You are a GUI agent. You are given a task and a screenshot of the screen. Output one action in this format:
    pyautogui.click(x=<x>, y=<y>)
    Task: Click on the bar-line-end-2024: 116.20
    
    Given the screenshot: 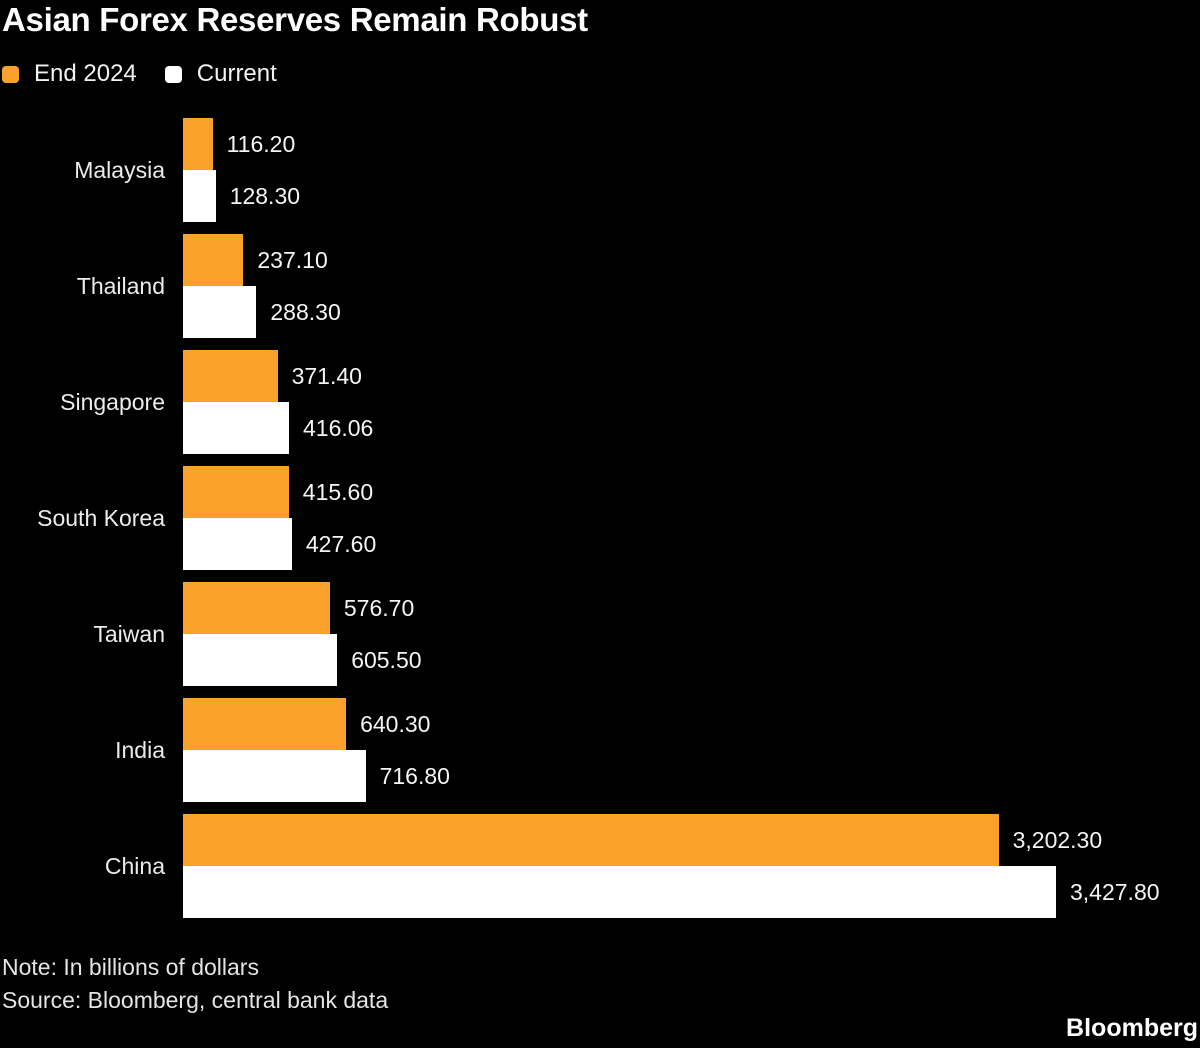 What is the action you would take?
    pyautogui.click(x=241, y=144)
    